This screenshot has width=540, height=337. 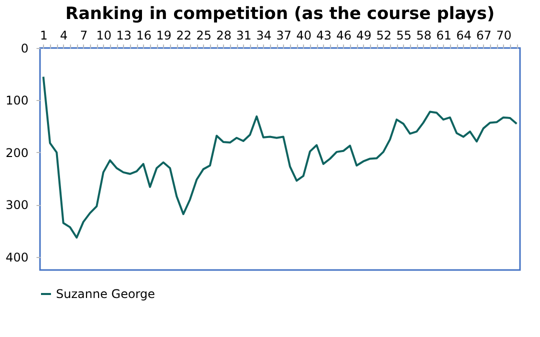 What do you see at coordinates (84, 35) in the screenshot?
I see `x-tick-label: 7` at bounding box center [84, 35].